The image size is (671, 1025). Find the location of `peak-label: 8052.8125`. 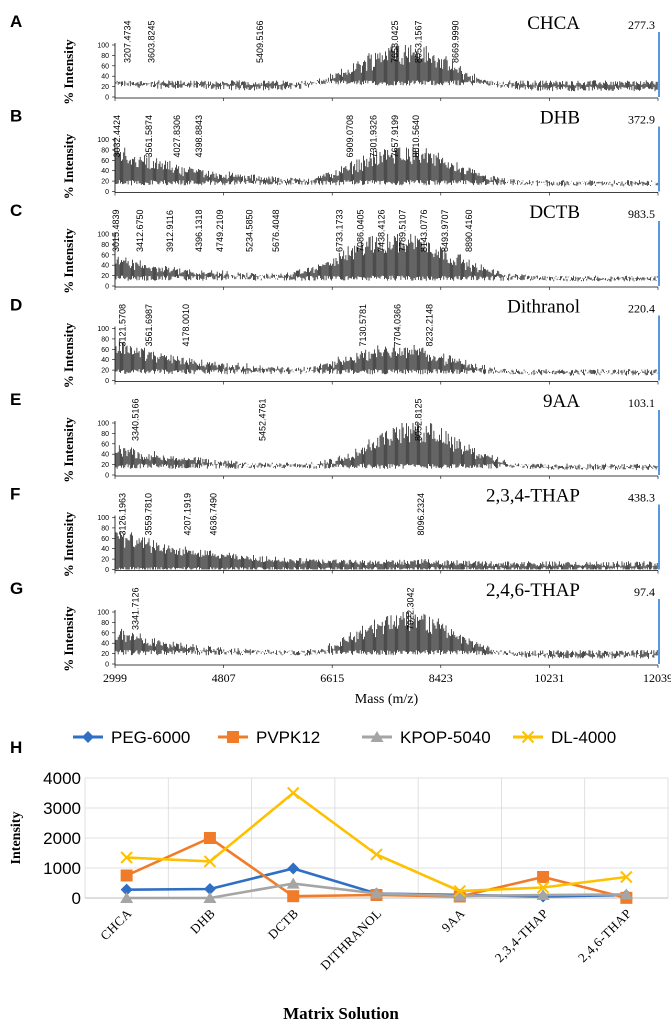

peak-label: 8052.8125 is located at coordinates (419, 419).